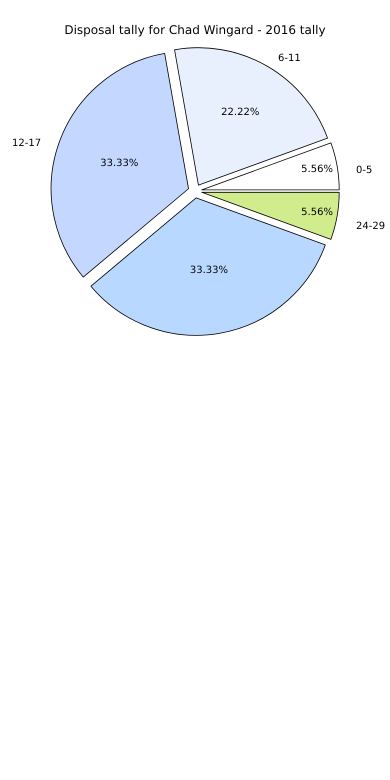 The image size is (390, 780). What do you see at coordinates (240, 112) in the screenshot?
I see `data-label: 22.22%` at bounding box center [240, 112].